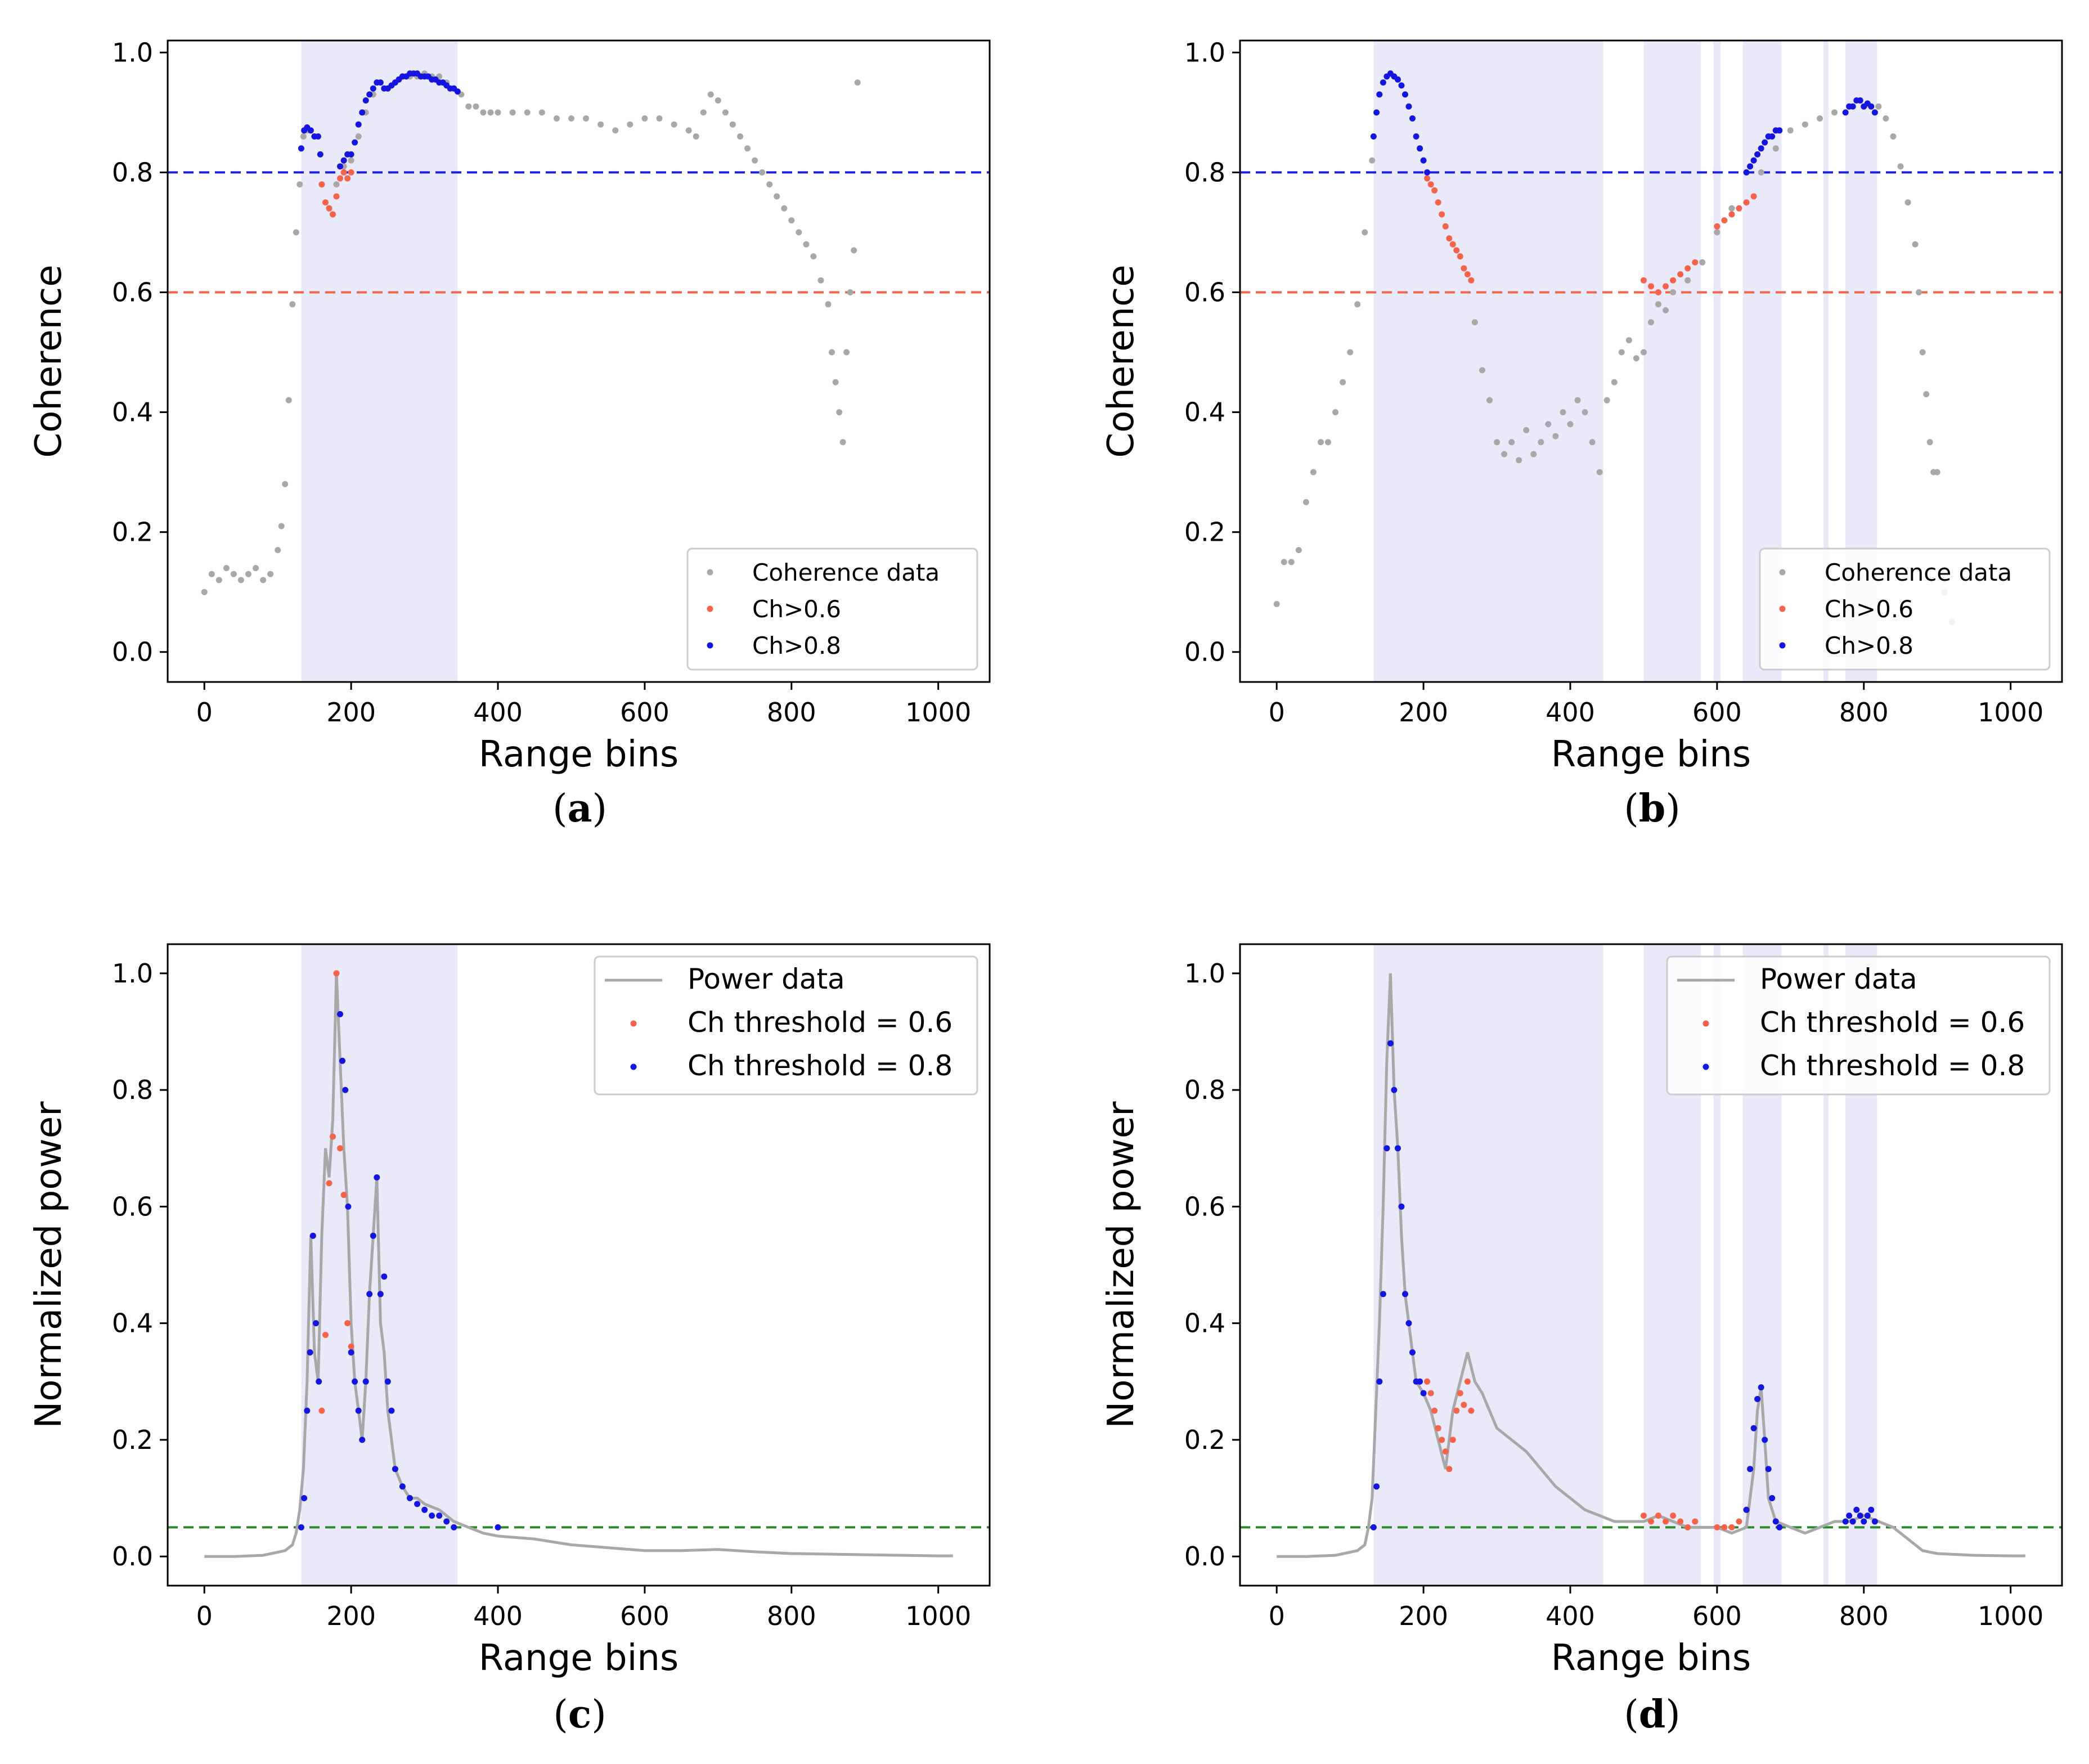  What do you see at coordinates (2011, 712) in the screenshot?
I see `x-tick-label: 1000` at bounding box center [2011, 712].